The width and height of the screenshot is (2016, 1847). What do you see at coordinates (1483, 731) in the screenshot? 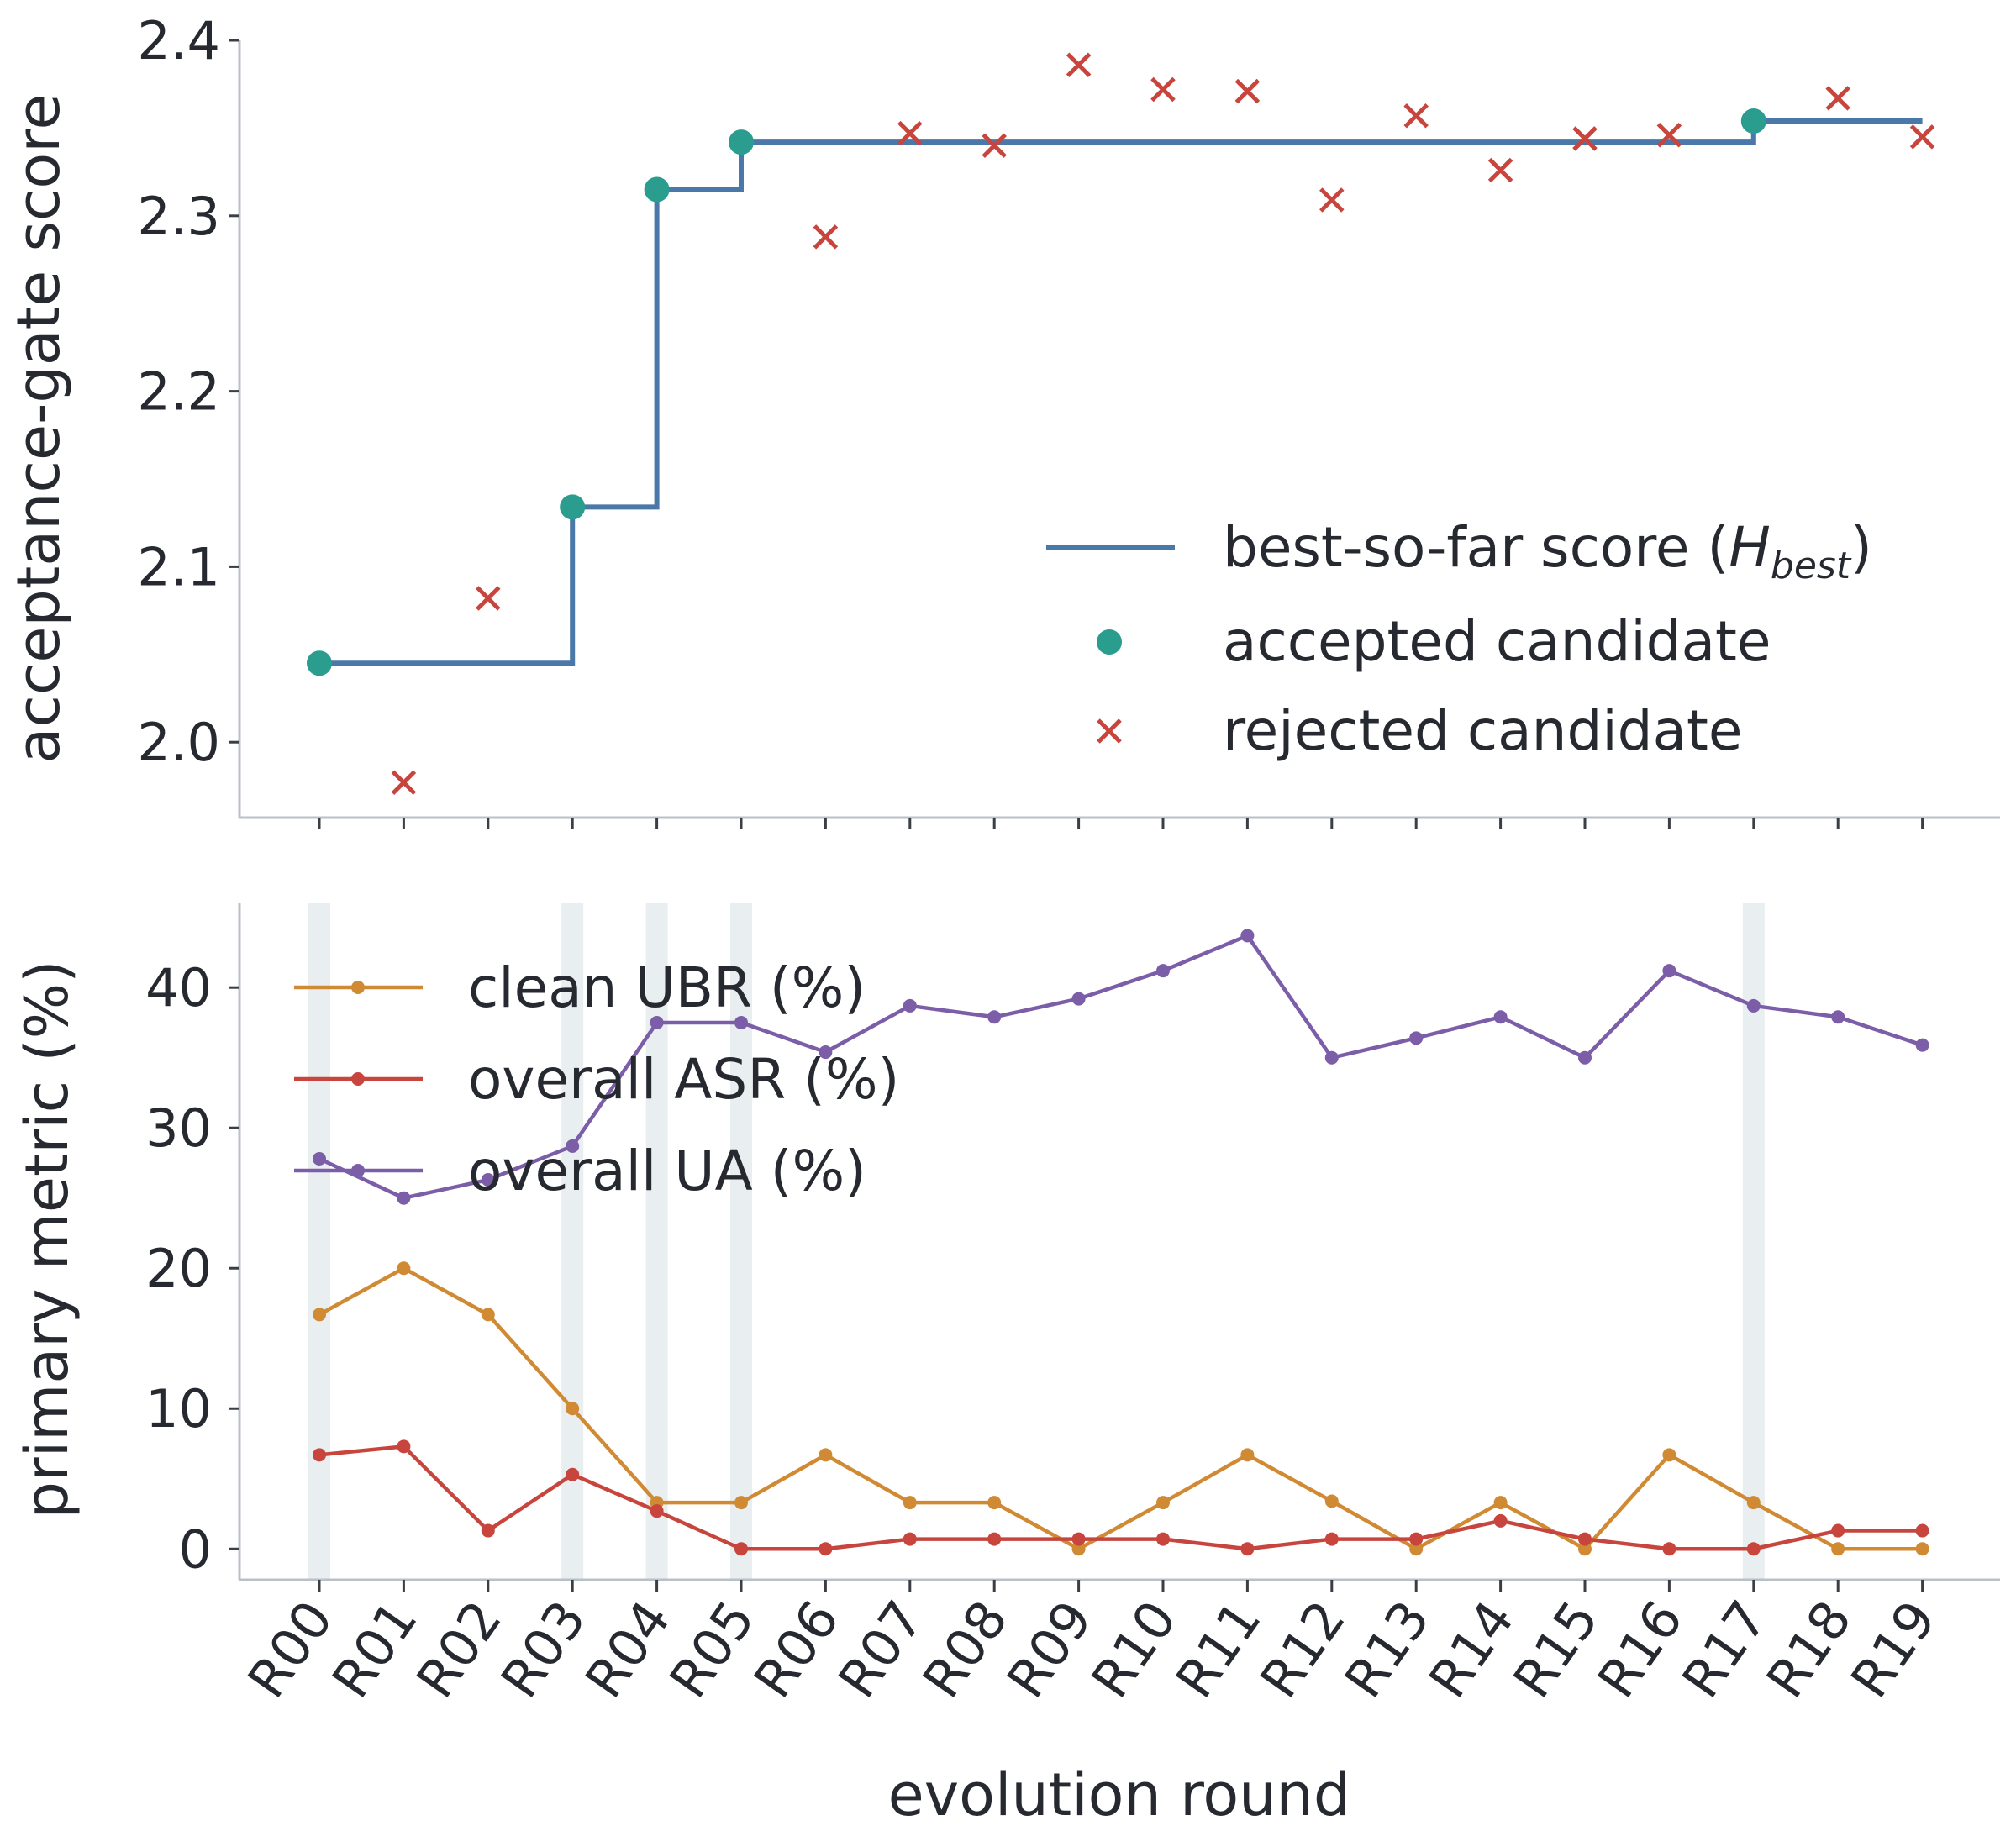
I see `legend-rejected-label: rejected candidate` at bounding box center [1483, 731].